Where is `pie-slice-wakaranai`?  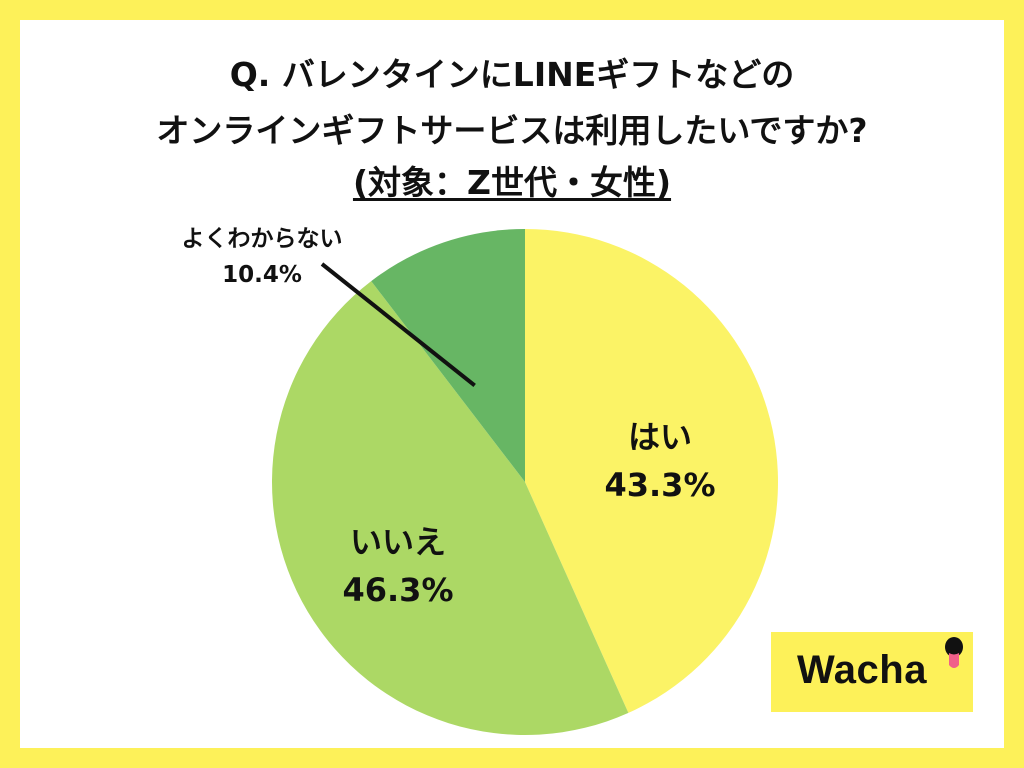
pie-slice-wakaranai is located at coordinates (448, 355).